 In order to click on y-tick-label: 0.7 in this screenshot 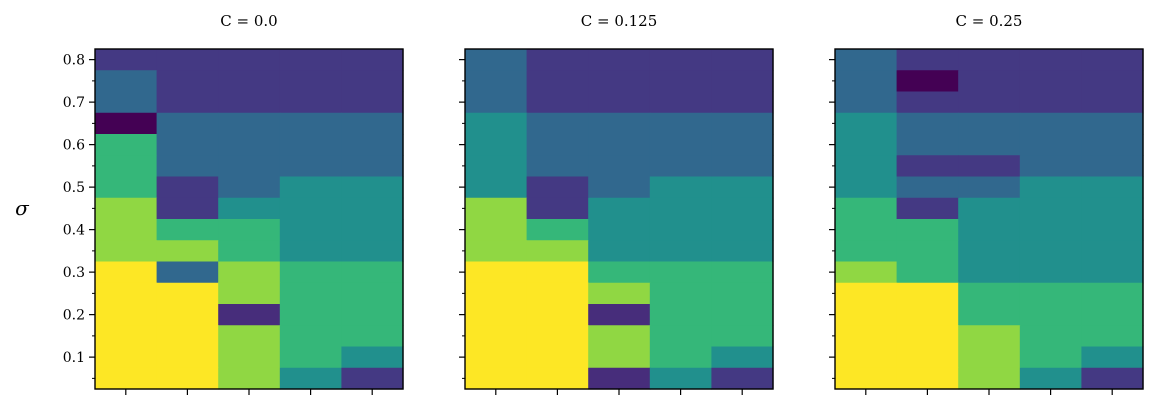, I will do `click(74, 103)`.